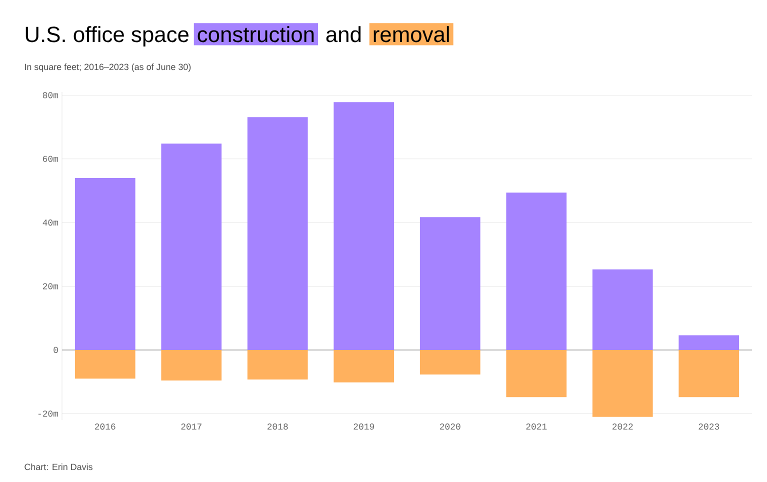  I want to click on x-tick-label: 2022, so click(622, 427).